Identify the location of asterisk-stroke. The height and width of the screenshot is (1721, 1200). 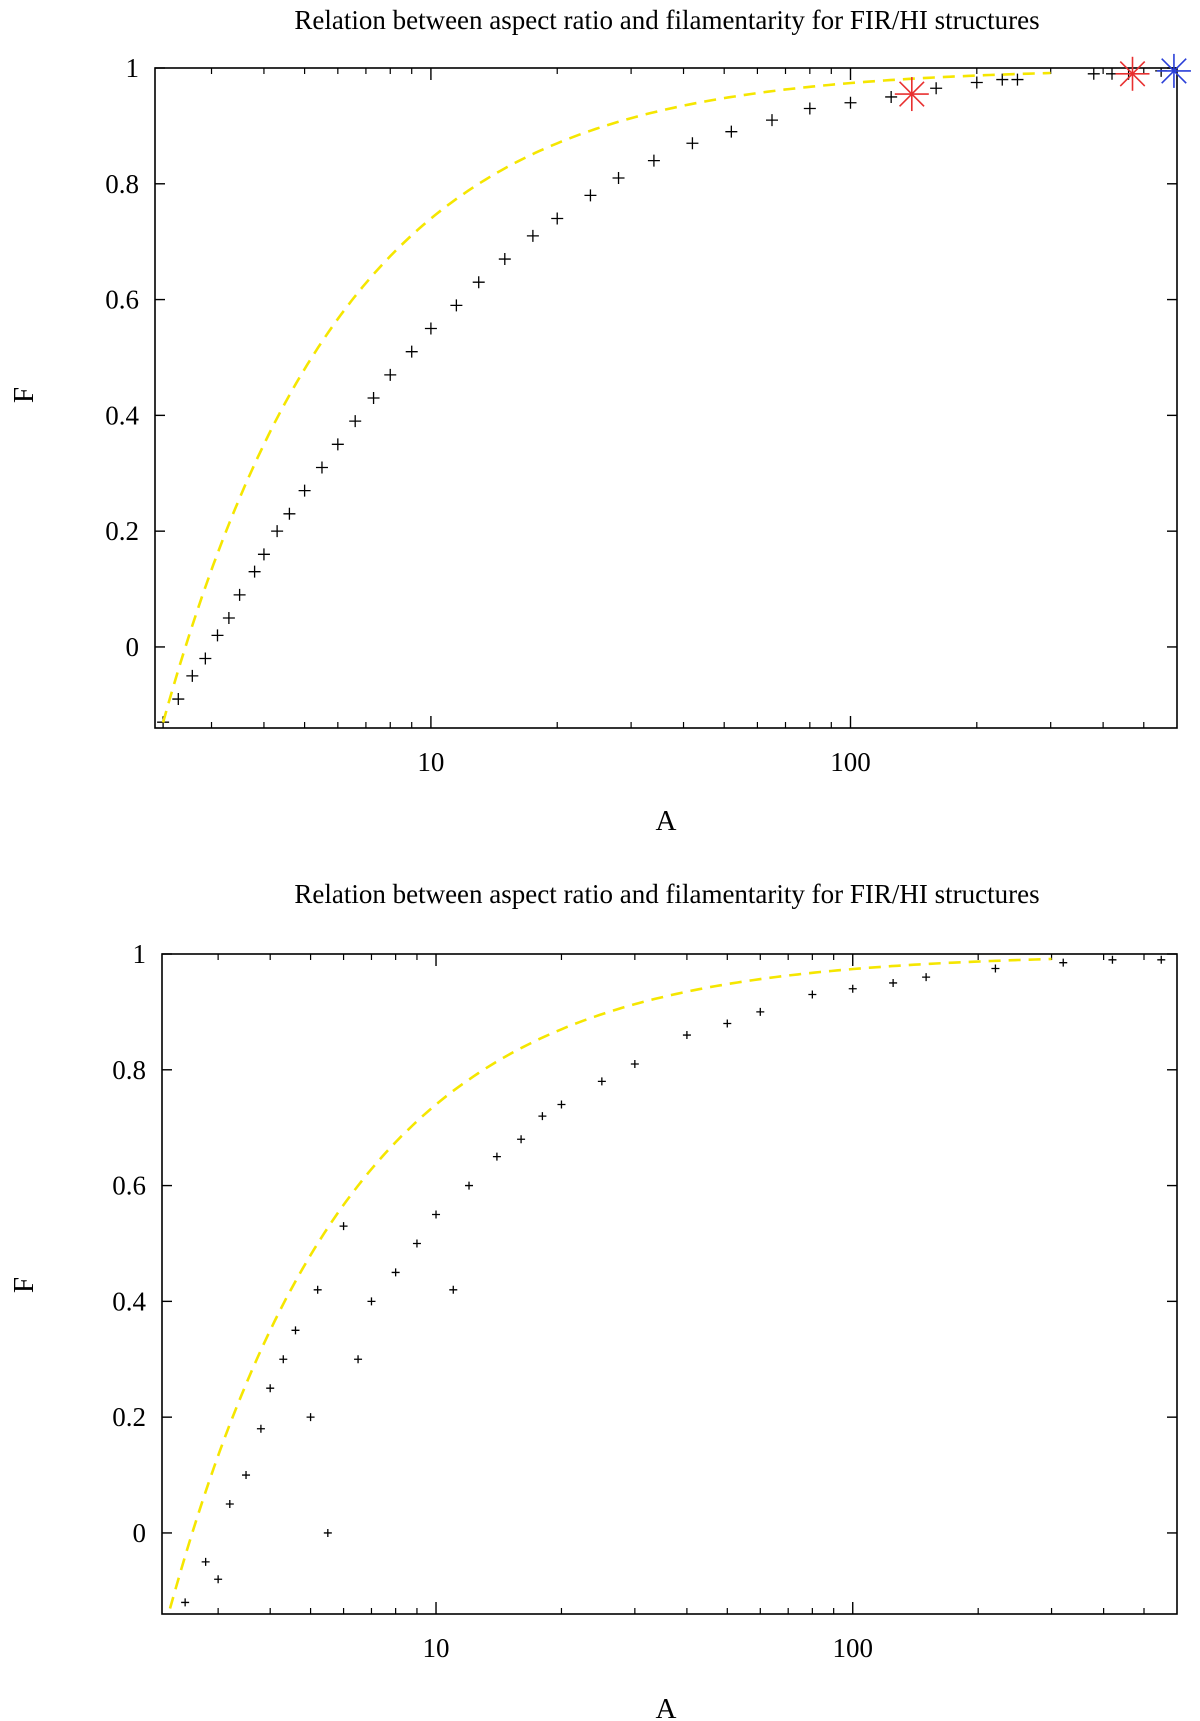
(1174, 71).